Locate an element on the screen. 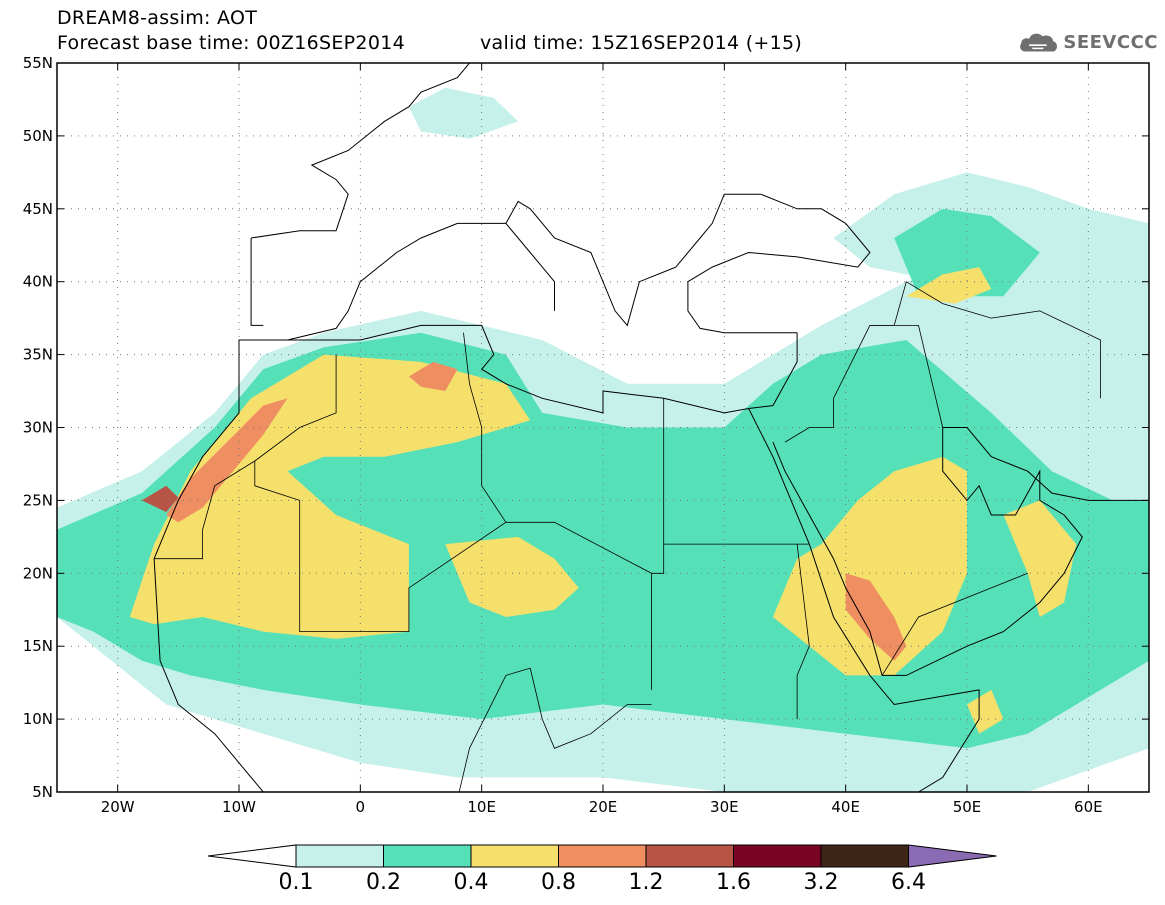 The width and height of the screenshot is (1165, 905). lat-label-15N: 15N is located at coordinates (38, 646).